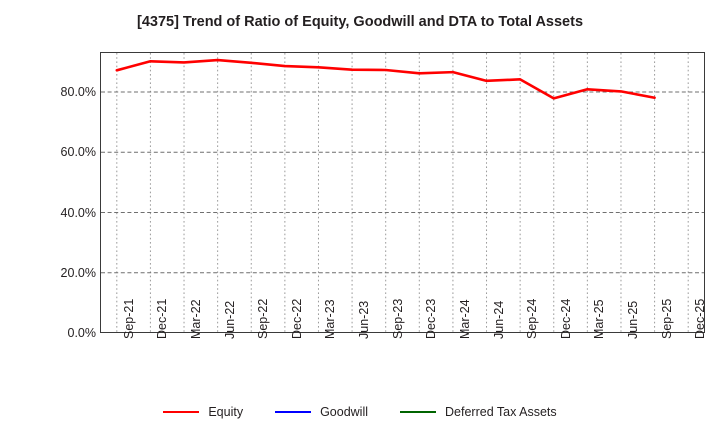 This screenshot has height=440, width=720. Describe the element at coordinates (700, 318) in the screenshot. I see `x-tick-label: Dec-25` at that location.